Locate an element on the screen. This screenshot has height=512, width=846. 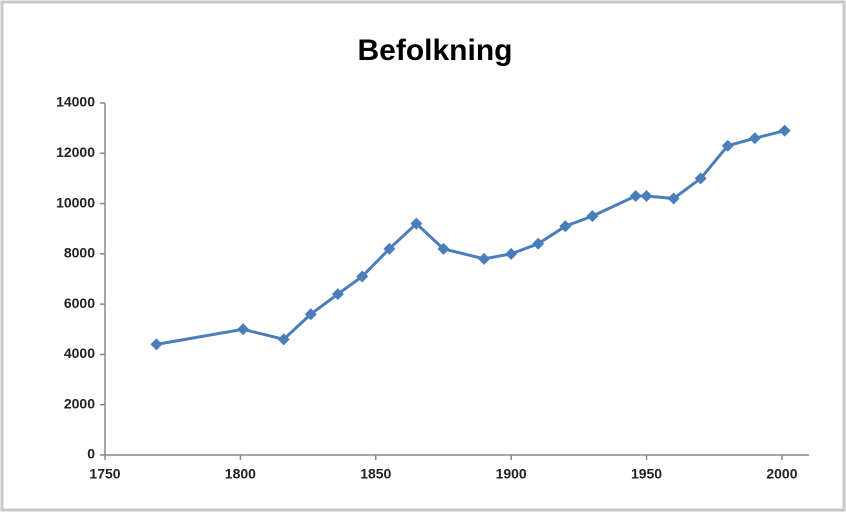
x-tick-label: 2000 is located at coordinates (781, 474).